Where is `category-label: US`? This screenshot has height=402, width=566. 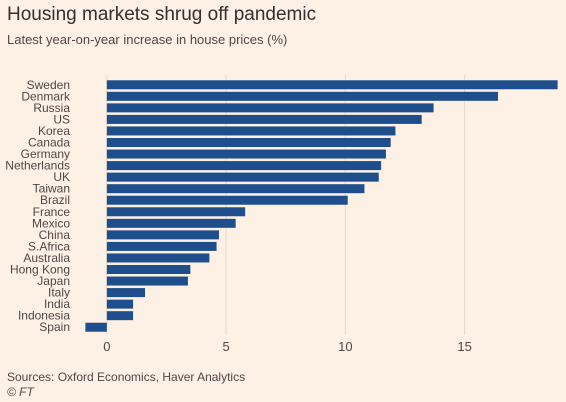
category-label: US is located at coordinates (61, 119).